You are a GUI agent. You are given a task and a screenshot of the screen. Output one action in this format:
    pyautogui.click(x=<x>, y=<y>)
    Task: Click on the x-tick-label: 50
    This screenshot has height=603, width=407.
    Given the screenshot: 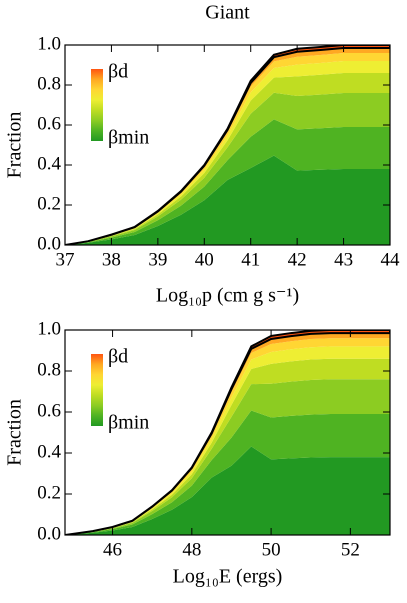 What is the action you would take?
    pyautogui.click(x=271, y=549)
    